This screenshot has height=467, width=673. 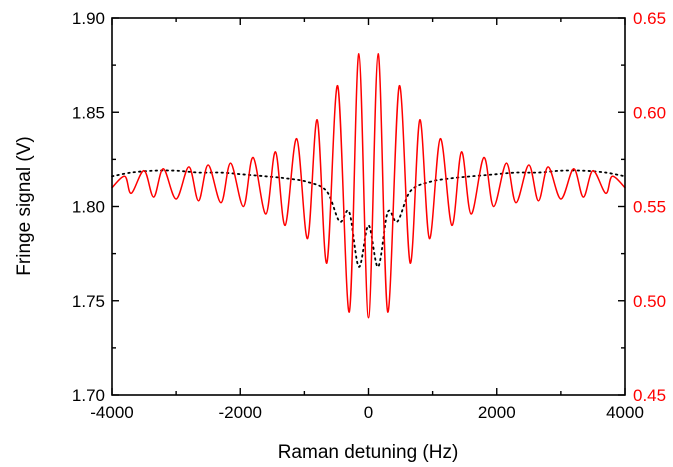 What do you see at coordinates (368, 412) in the screenshot?
I see `x-tick-label: 0` at bounding box center [368, 412].